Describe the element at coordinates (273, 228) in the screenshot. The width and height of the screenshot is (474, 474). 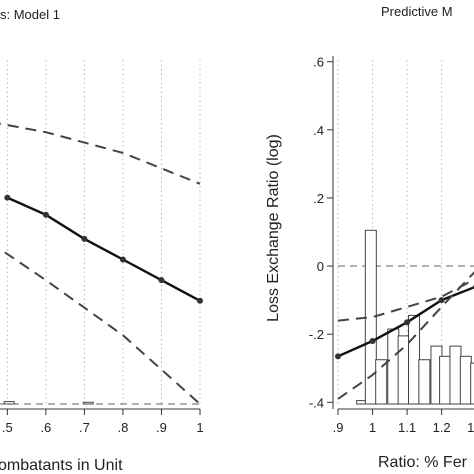
I see `right-panel-y-axis-title: Loss Exchange Ratio (log)` at that location.